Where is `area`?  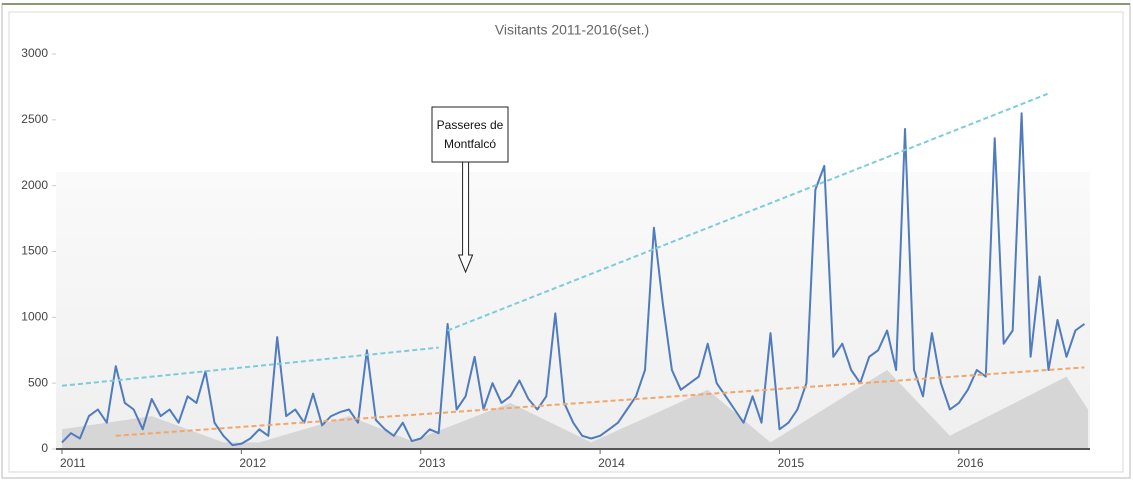
area is located at coordinates (575, 409).